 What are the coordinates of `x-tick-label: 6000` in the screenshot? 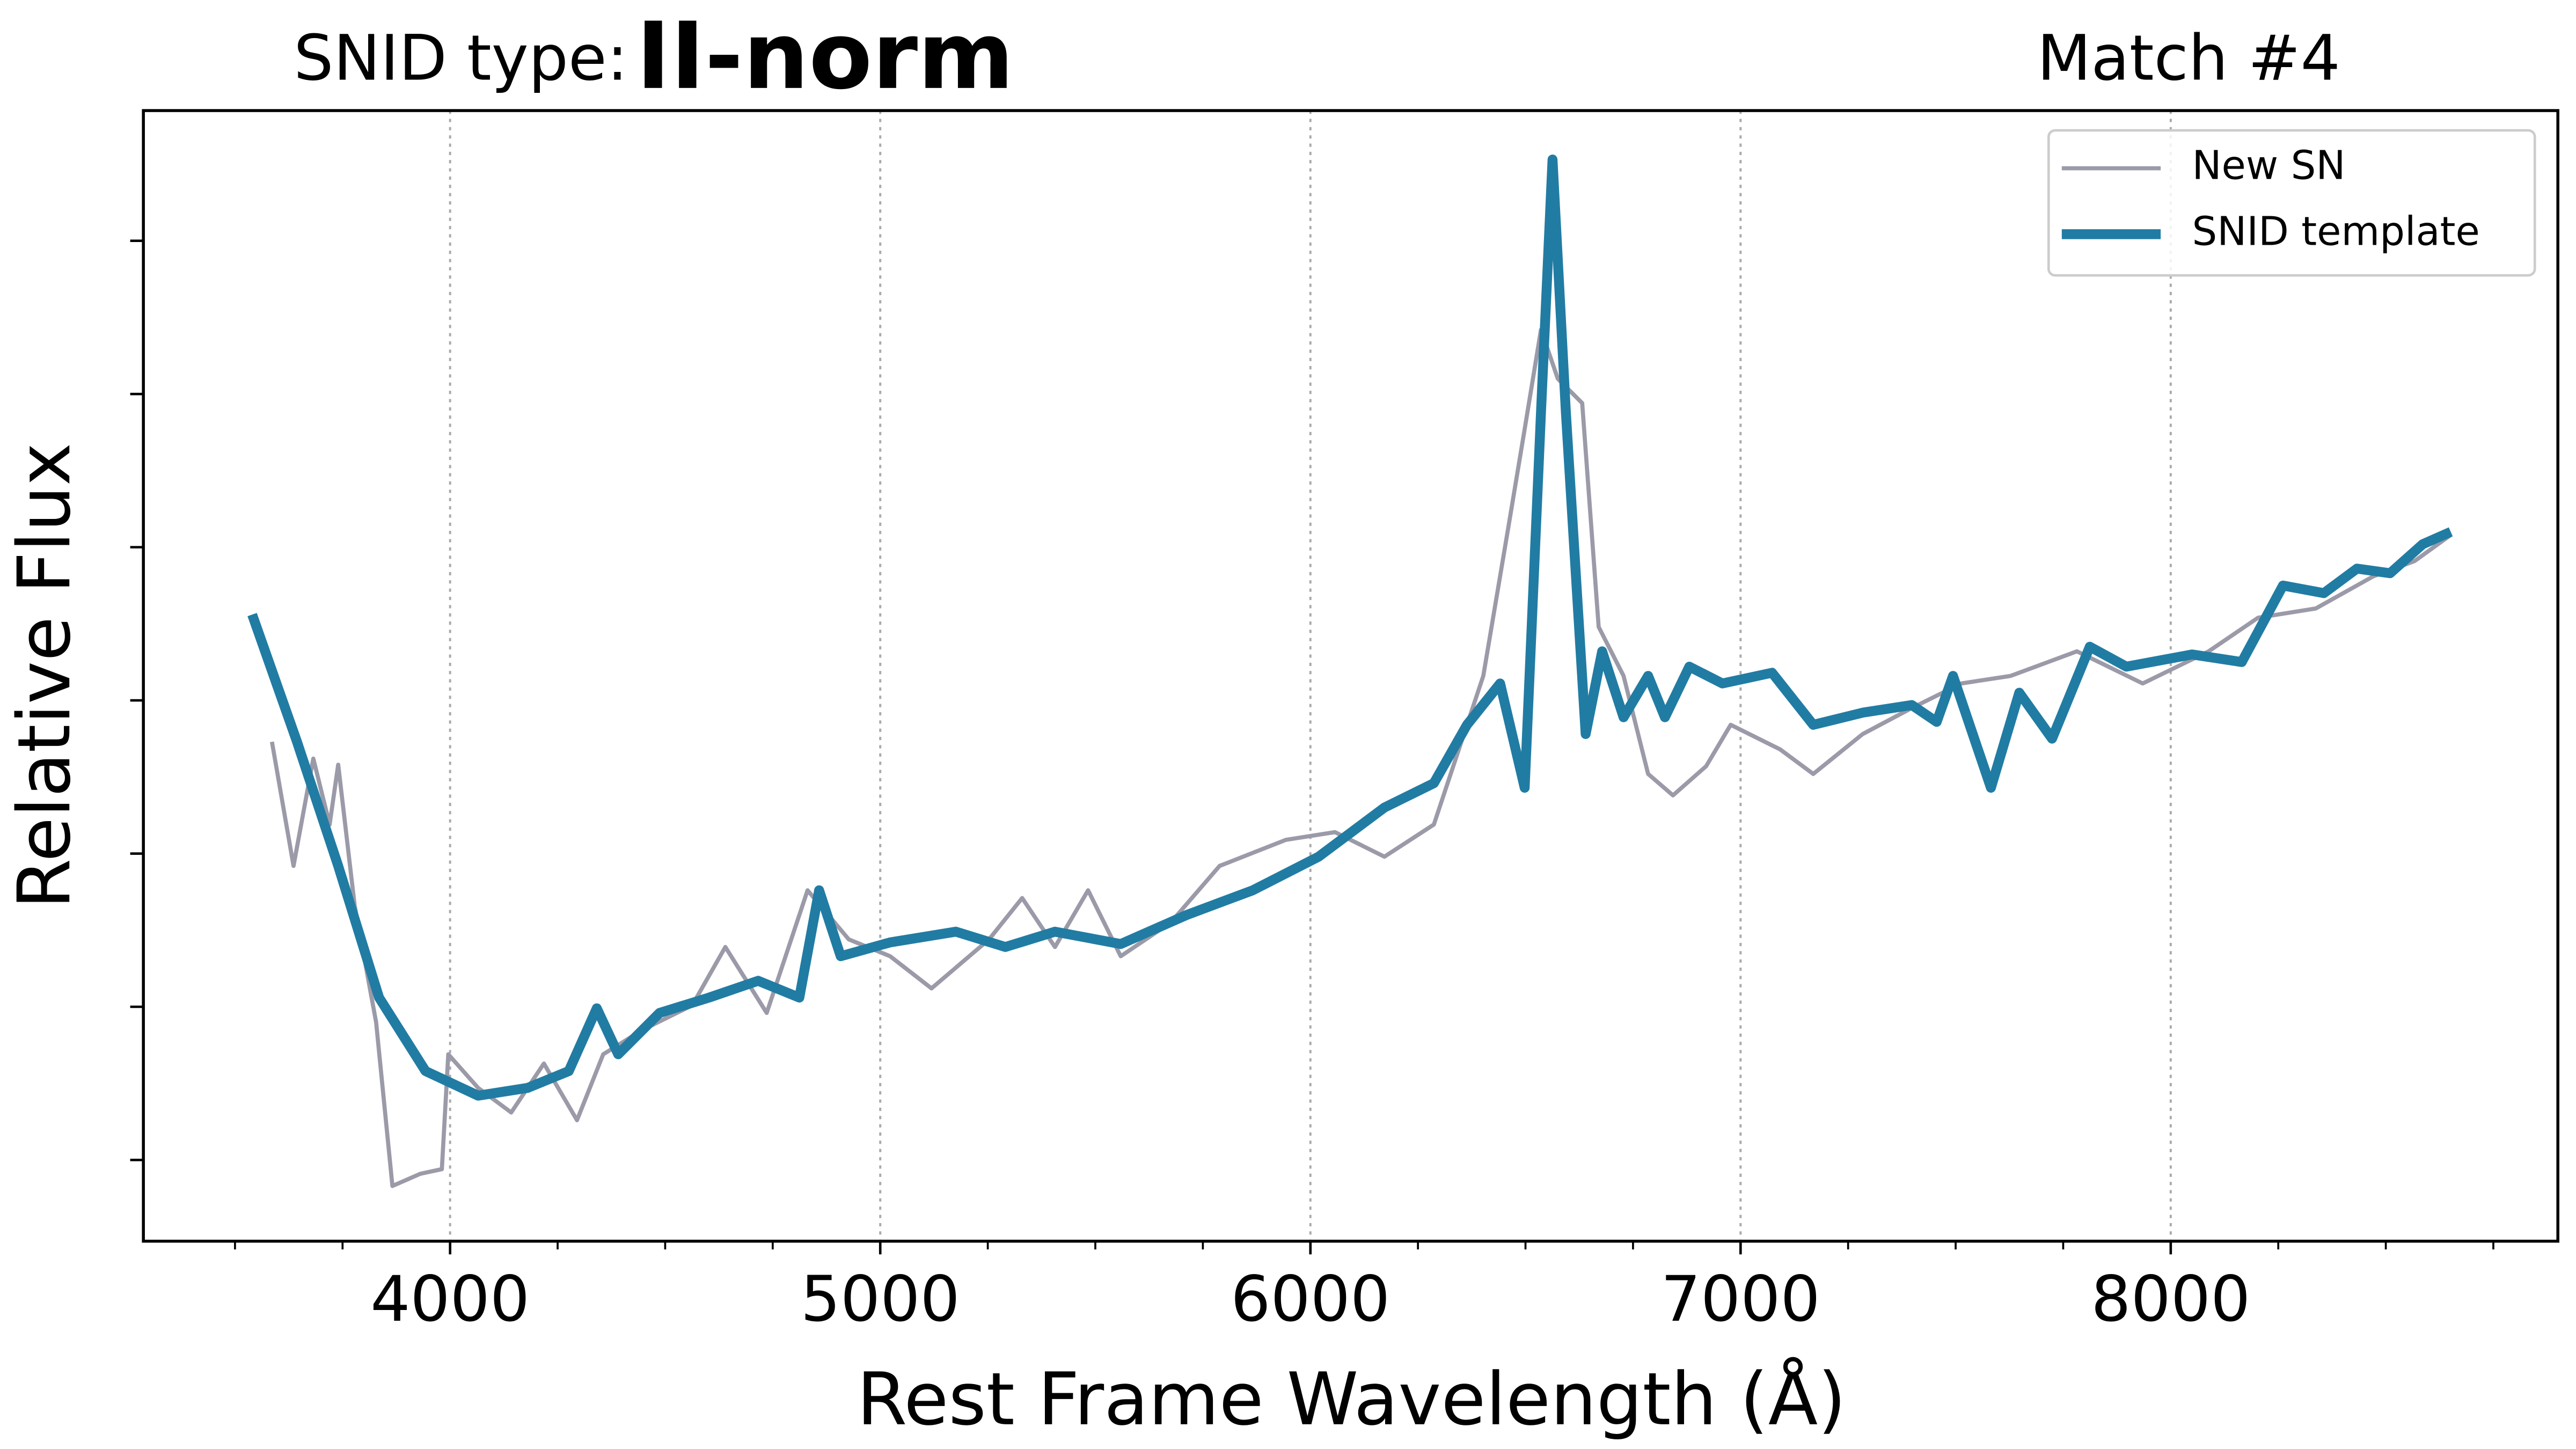 It's located at (1310, 1299).